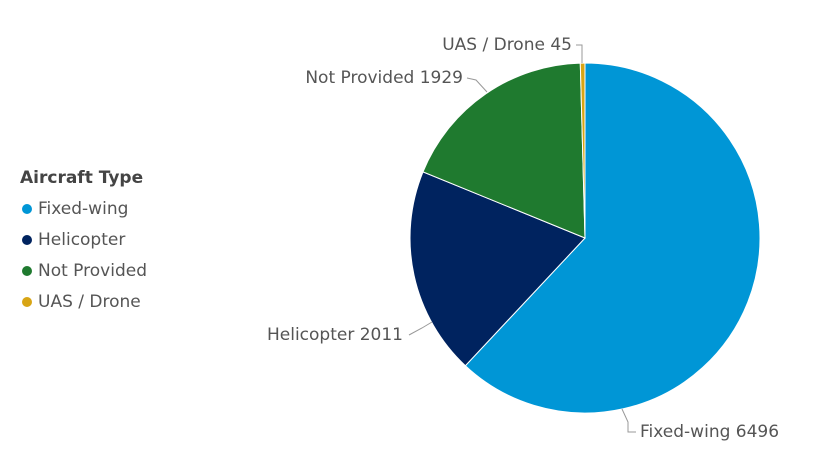 This screenshot has height=461, width=822. What do you see at coordinates (757, 432) in the screenshot?
I see `data-label-value: 6496` at bounding box center [757, 432].